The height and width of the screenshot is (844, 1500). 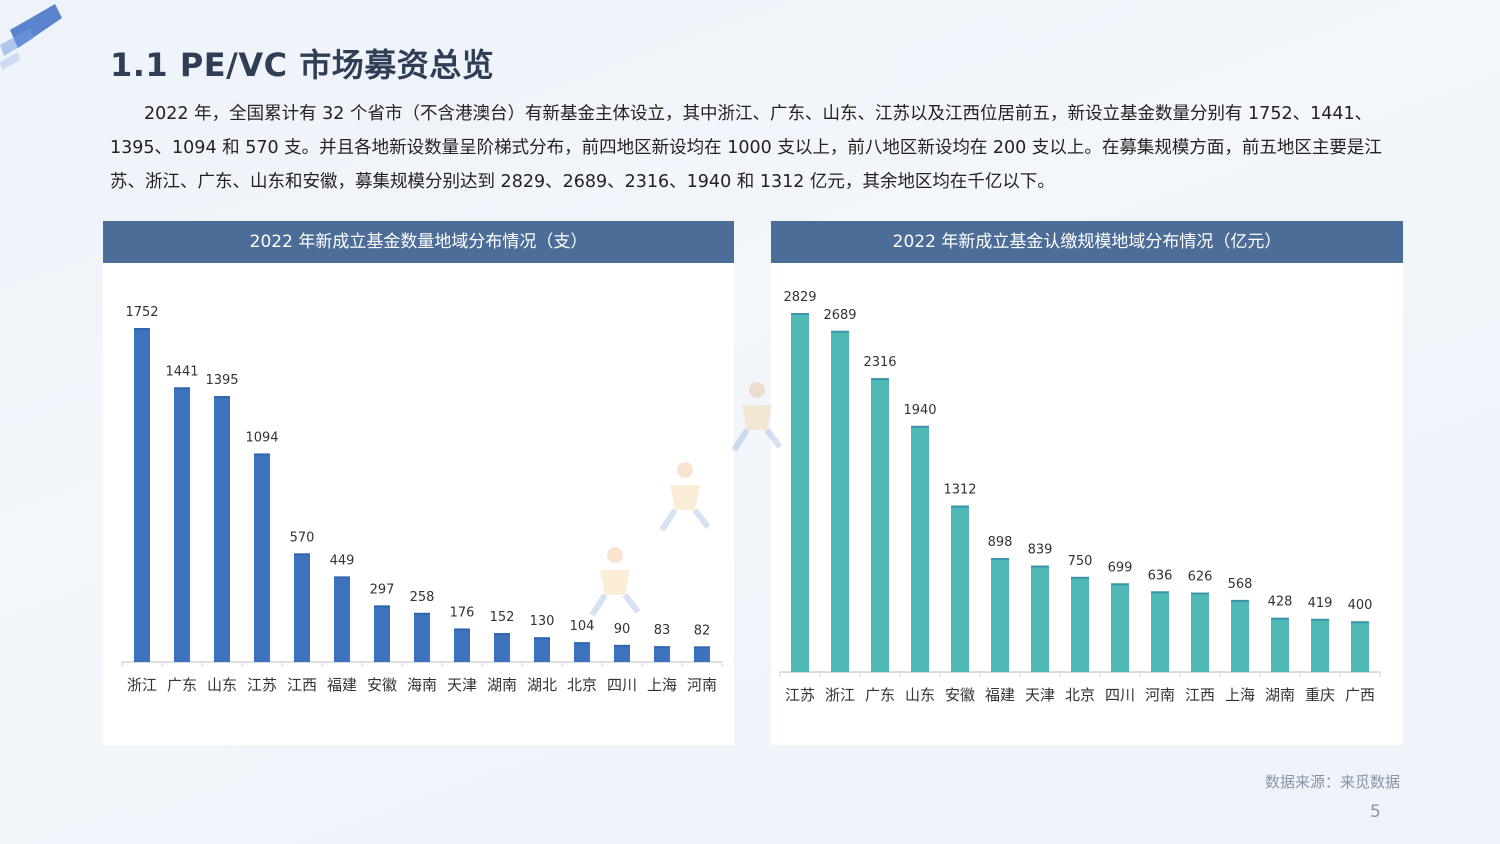 I want to click on data-label: 400, so click(x=1360, y=605).